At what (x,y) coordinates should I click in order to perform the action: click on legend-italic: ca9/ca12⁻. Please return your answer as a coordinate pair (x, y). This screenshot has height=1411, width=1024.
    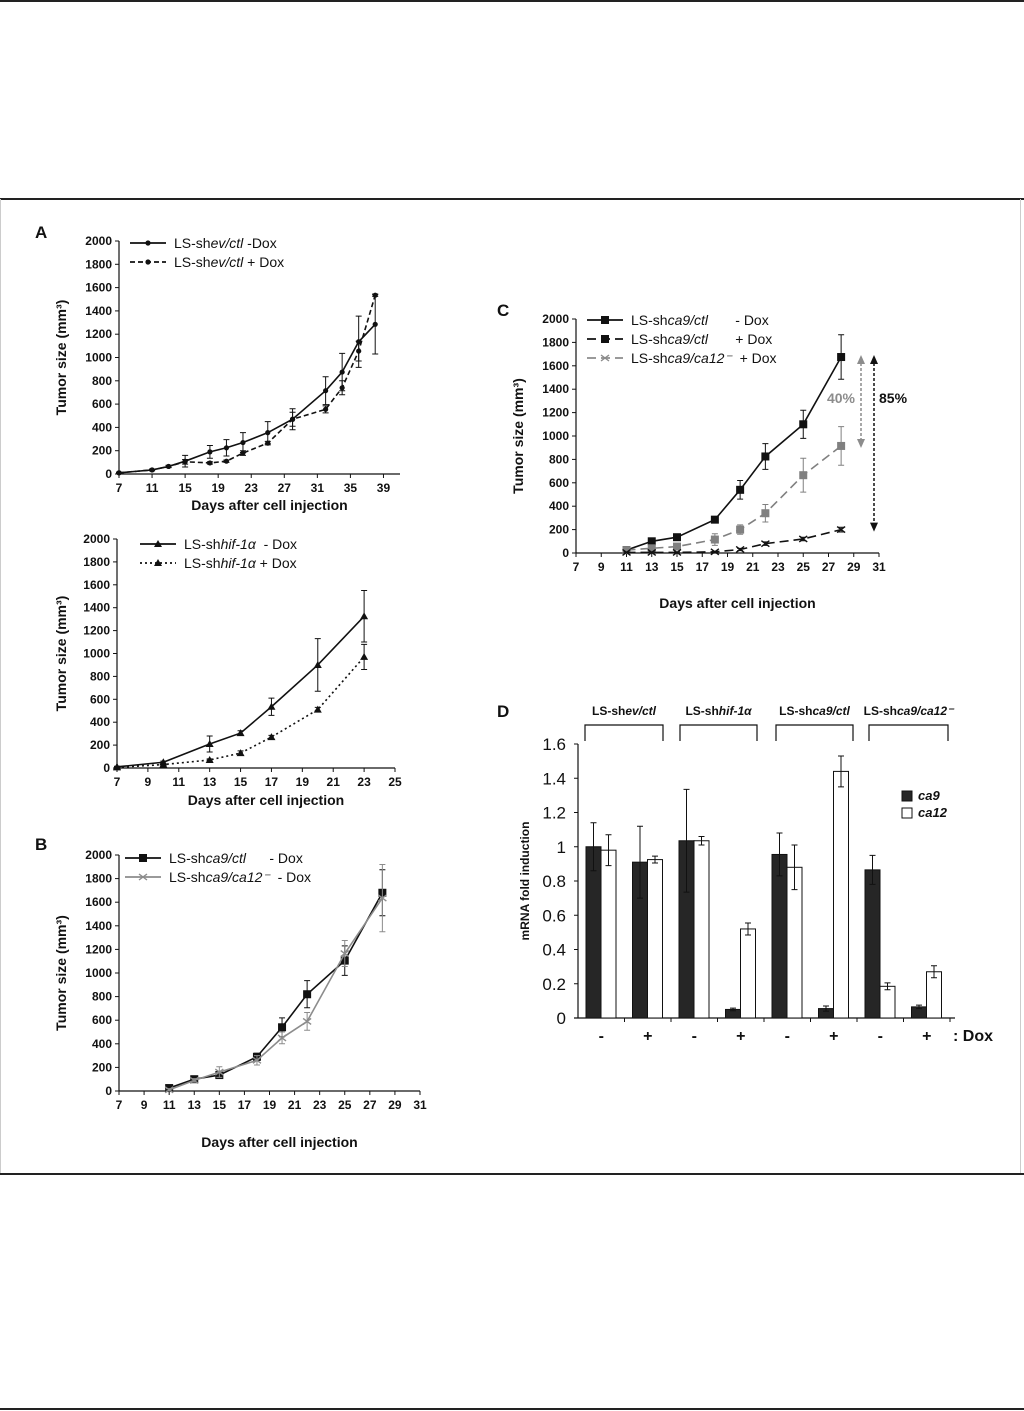
    Looking at the image, I should click on (239, 877).